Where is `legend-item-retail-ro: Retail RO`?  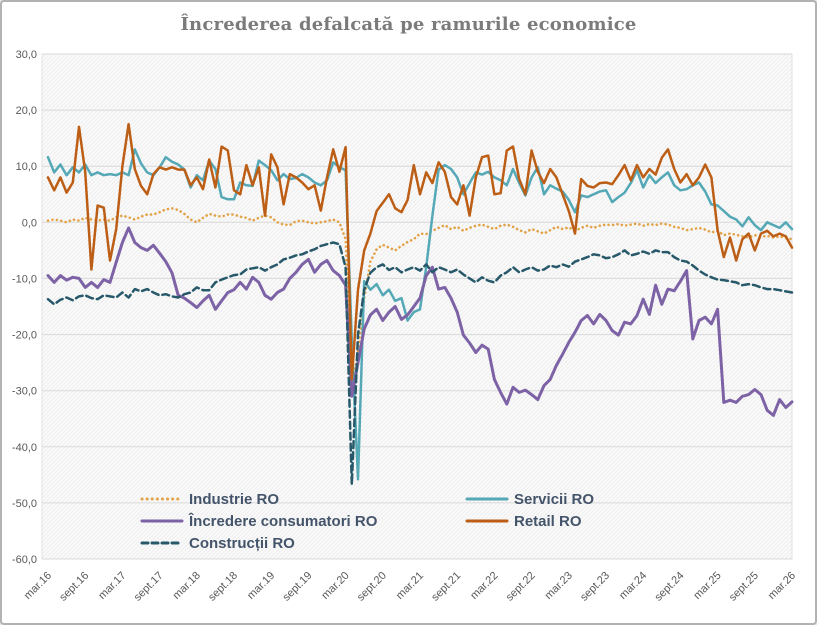 legend-item-retail-ro: Retail RO is located at coordinates (523, 521).